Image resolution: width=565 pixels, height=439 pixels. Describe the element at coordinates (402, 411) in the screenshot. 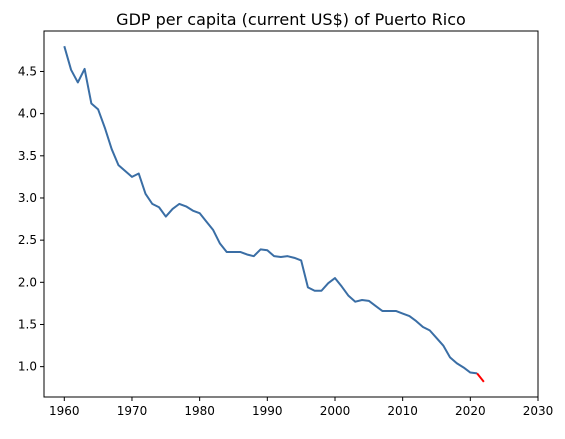

I see `x-tick-label: 2010` at that location.